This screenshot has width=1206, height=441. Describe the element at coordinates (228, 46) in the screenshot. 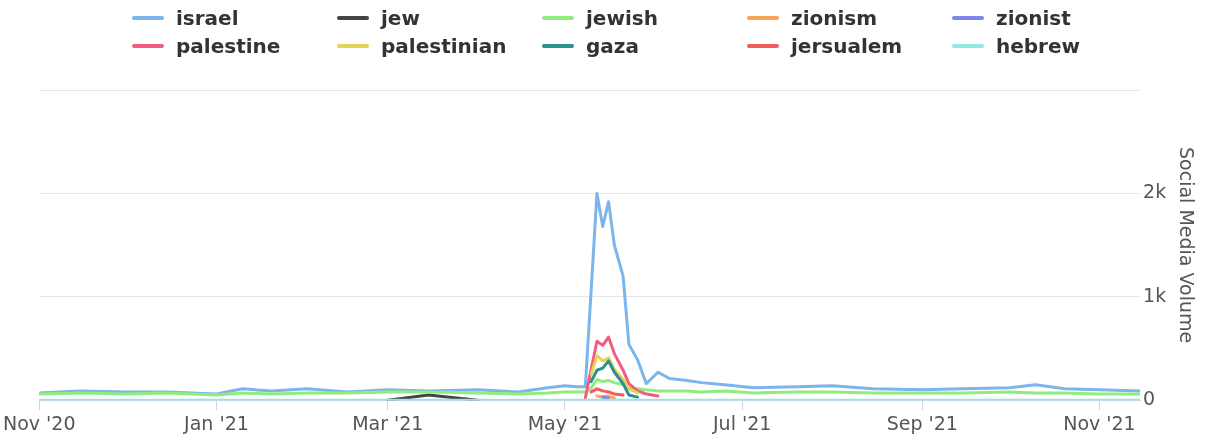

I see `legend-label: palestine` at that location.